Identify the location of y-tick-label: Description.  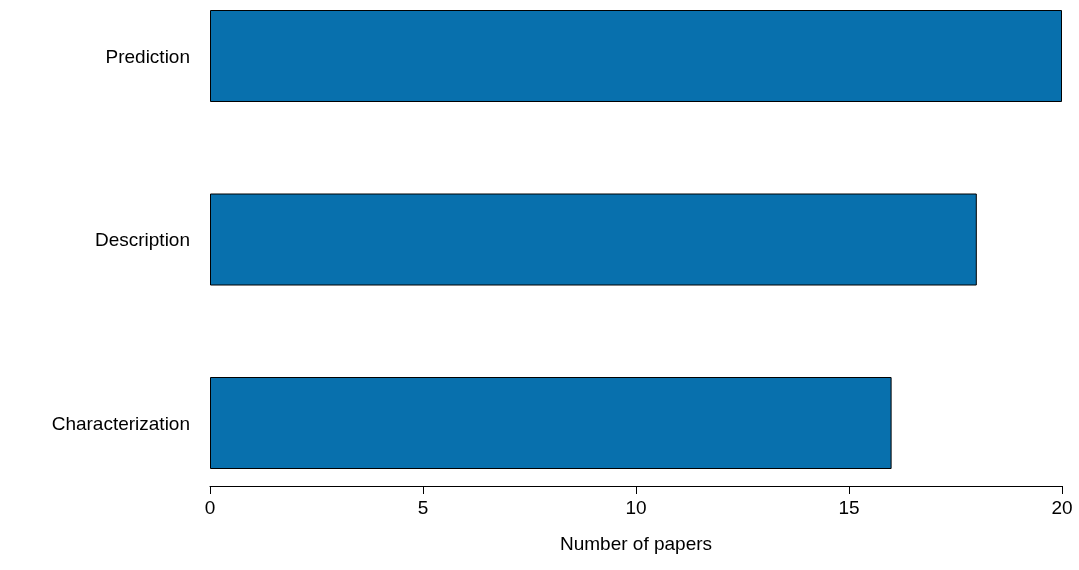
(142, 239).